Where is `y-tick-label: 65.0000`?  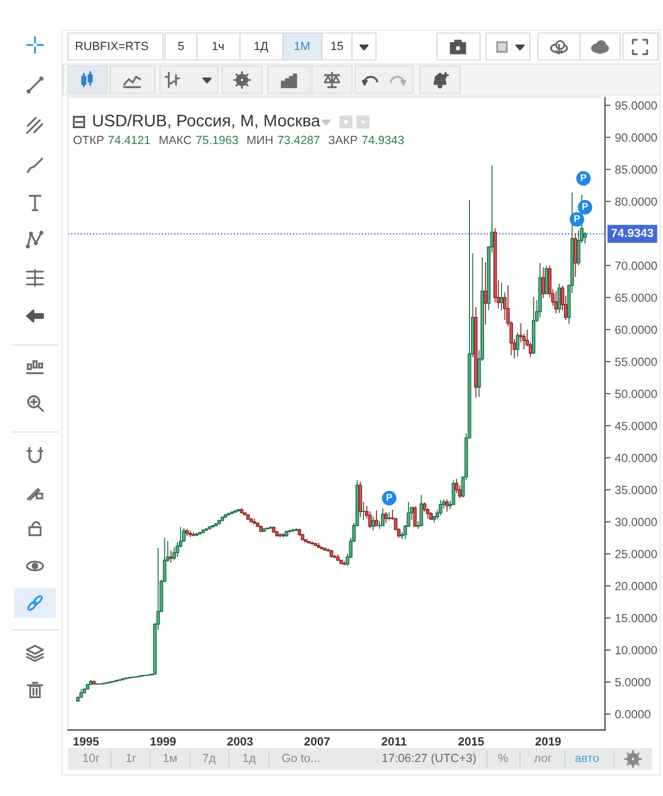 y-tick-label: 65.0000 is located at coordinates (636, 298).